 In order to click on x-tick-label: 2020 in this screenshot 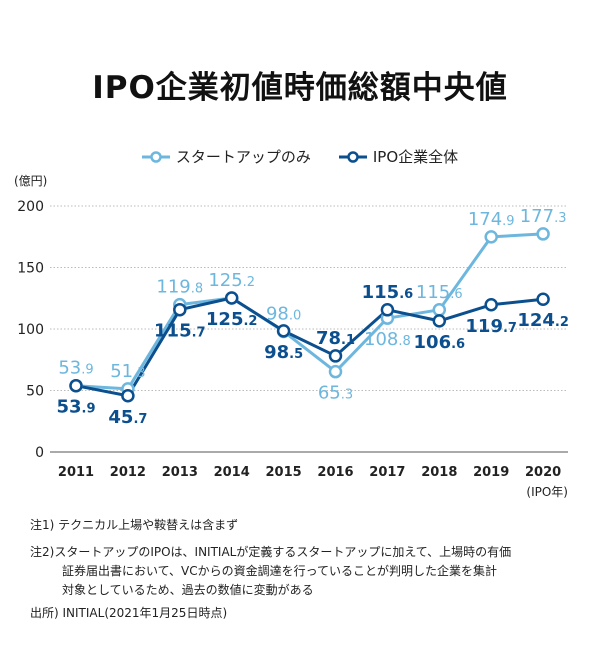, I will do `click(543, 472)`.